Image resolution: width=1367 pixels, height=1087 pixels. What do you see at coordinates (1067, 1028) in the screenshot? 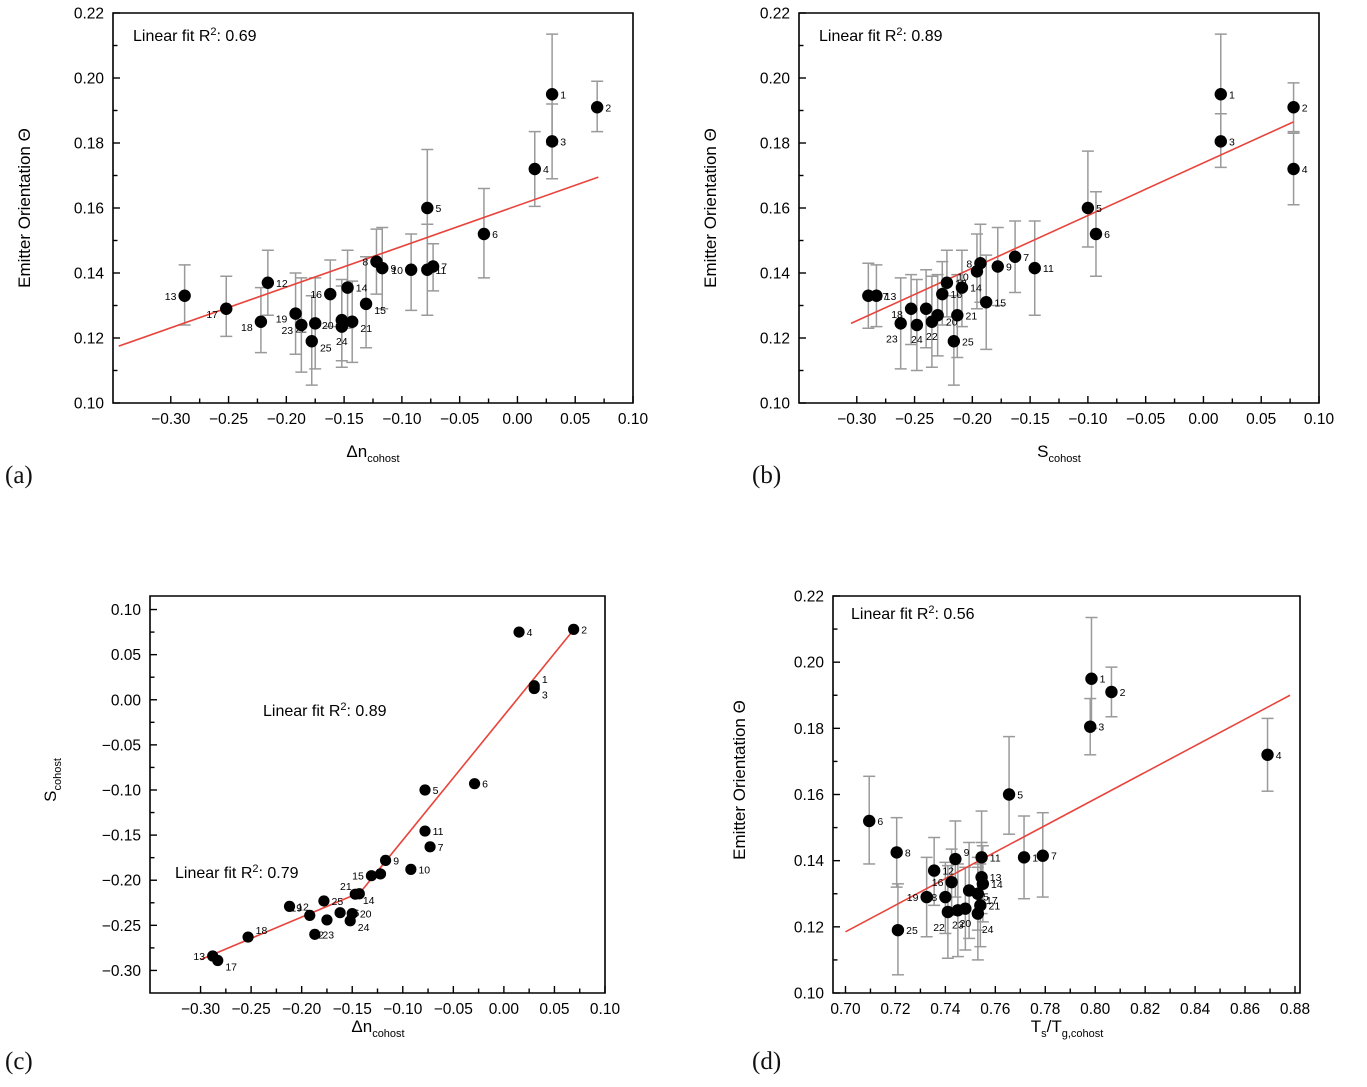
I see `x-axis-title: Ts/Tg,cohost` at bounding box center [1067, 1028].